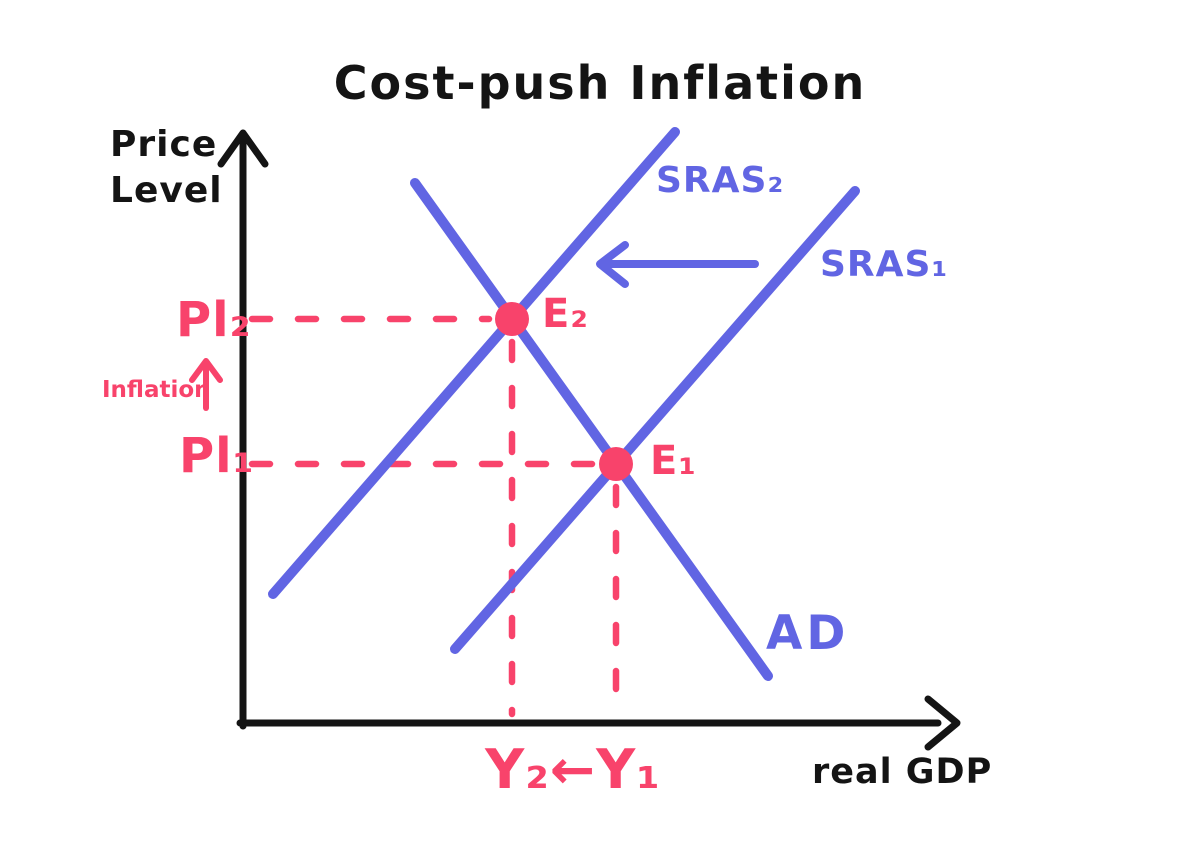  I want to click on pl2-label: Pl₂, so click(214, 320).